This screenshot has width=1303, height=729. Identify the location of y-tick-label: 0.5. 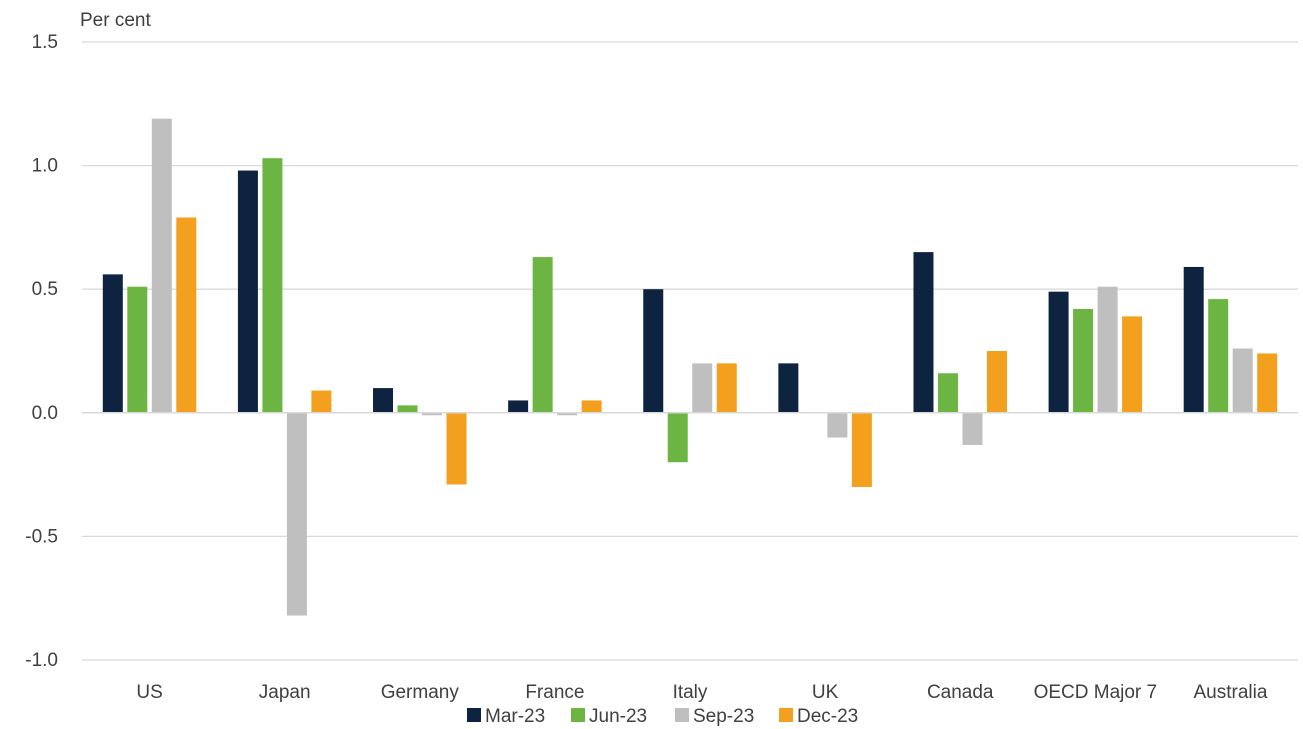
(45, 289).